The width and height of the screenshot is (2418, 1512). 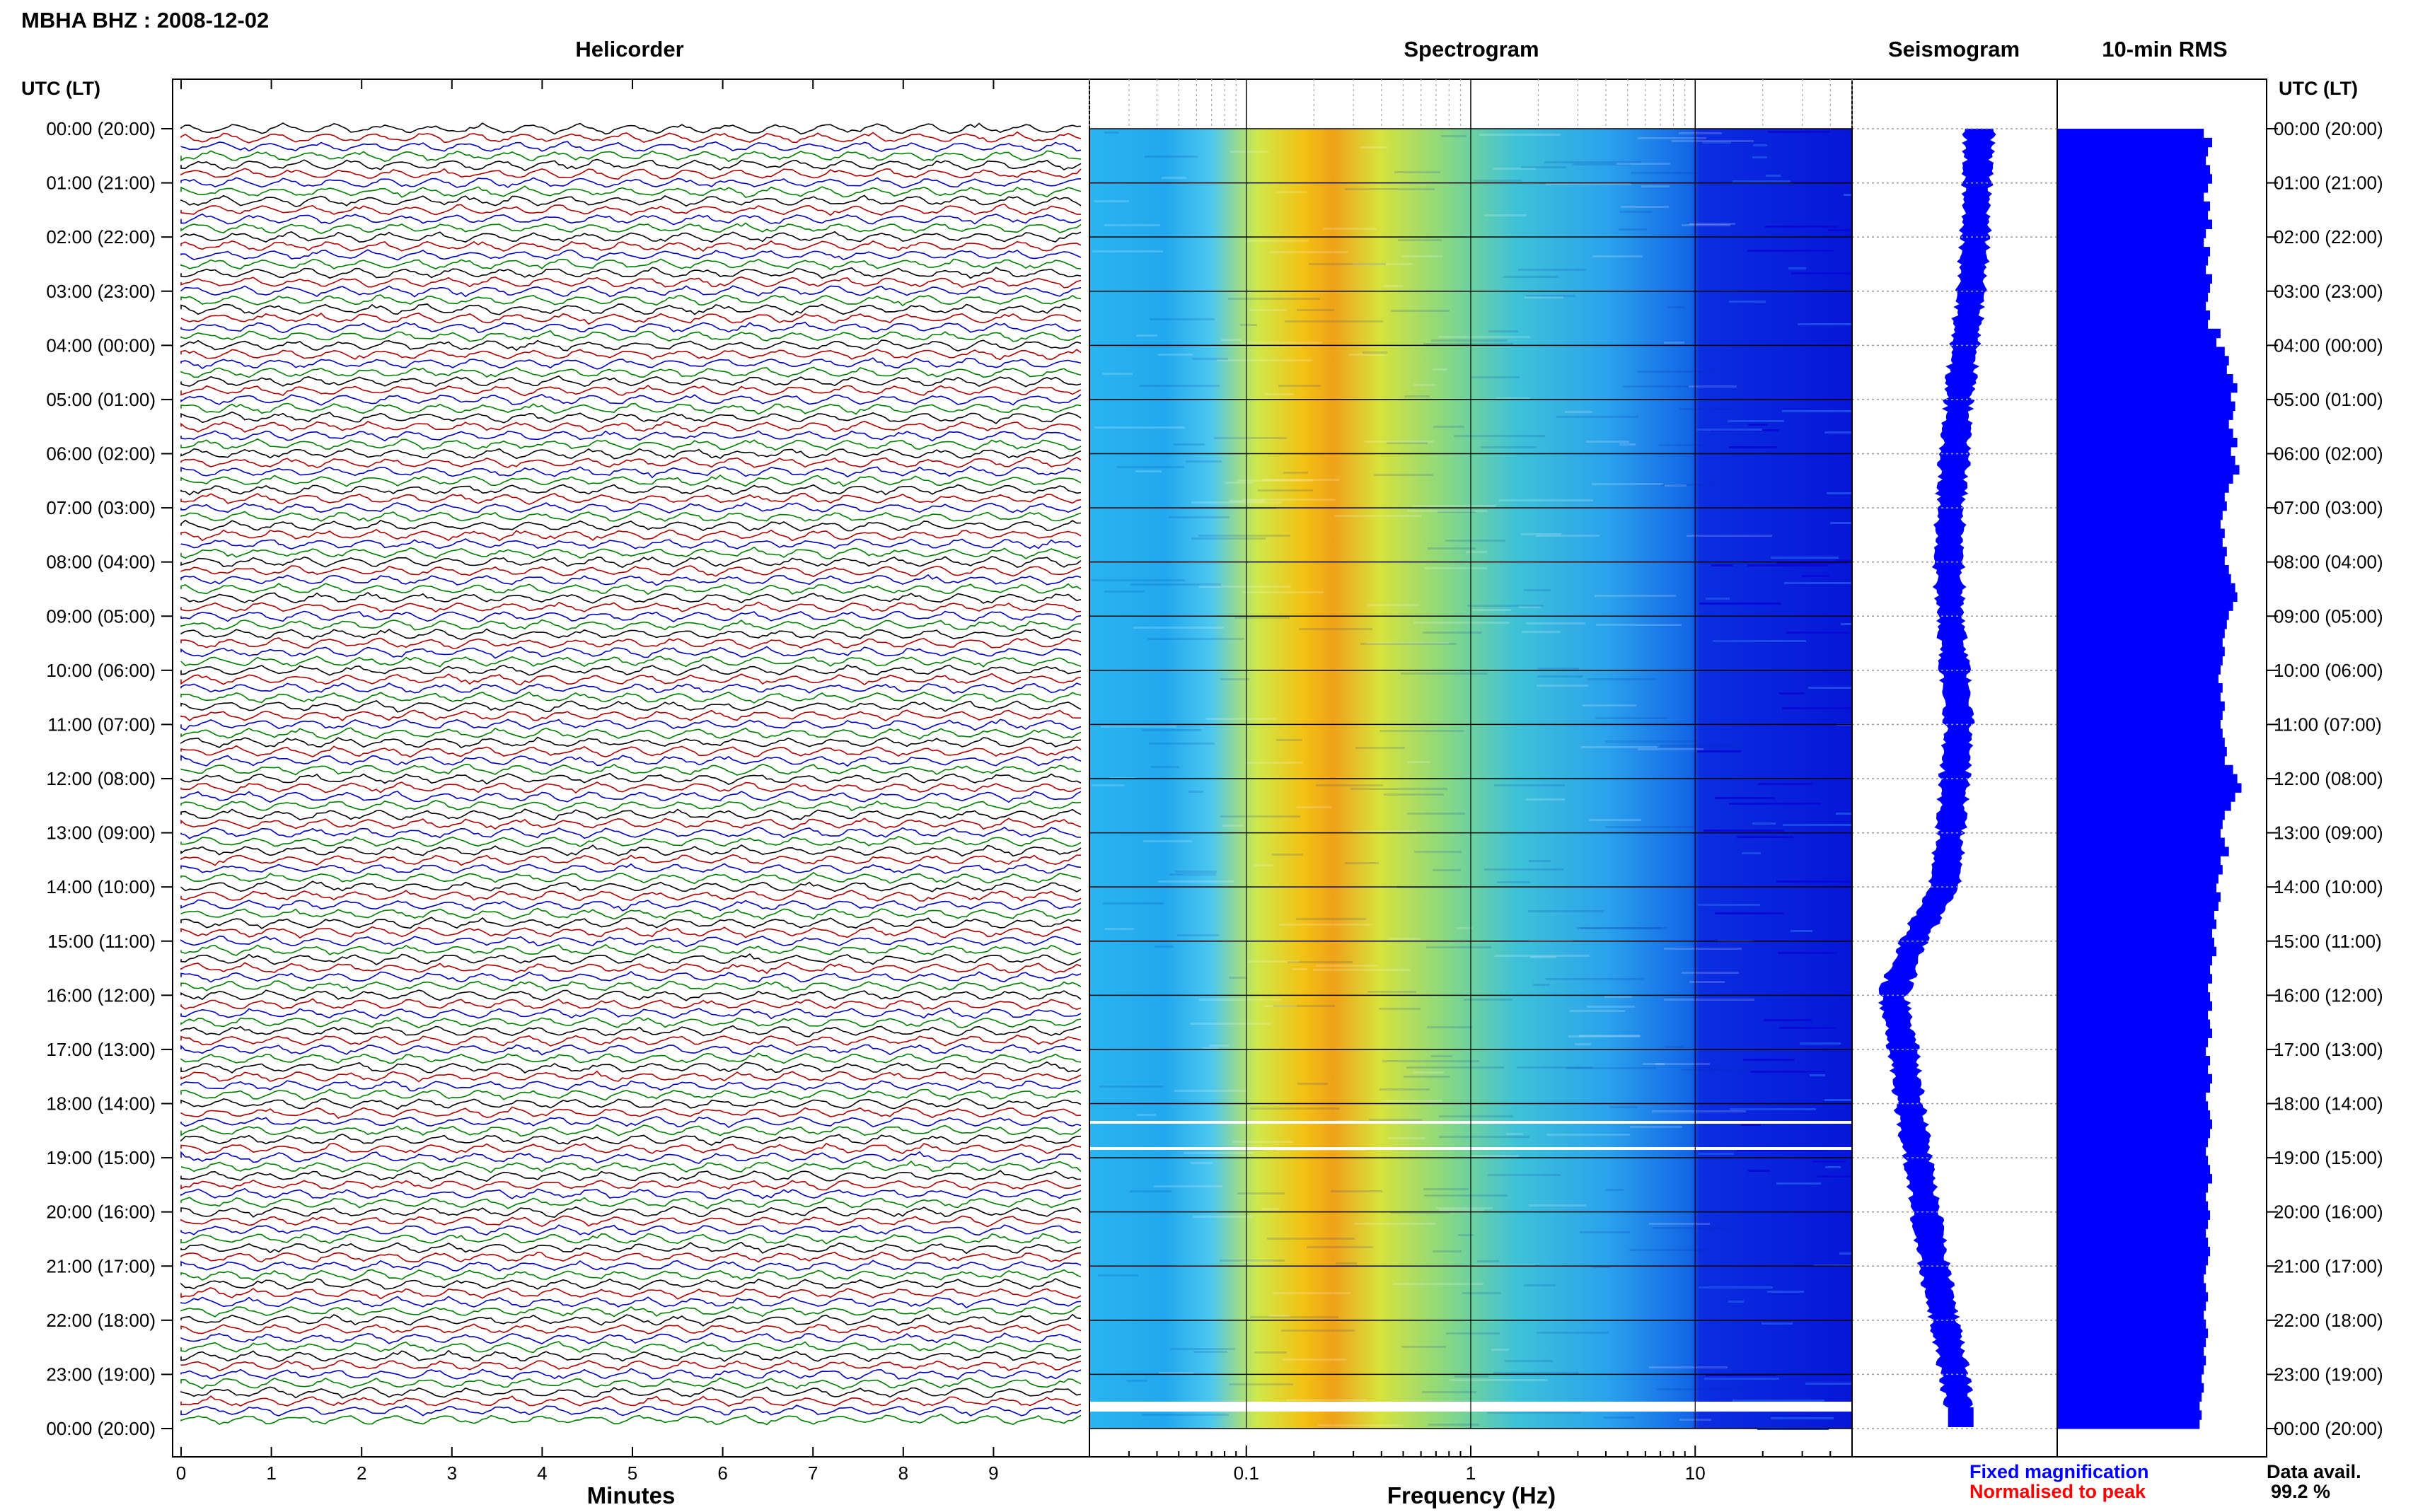 I want to click on minute-tick-label: 0, so click(x=181, y=1473).